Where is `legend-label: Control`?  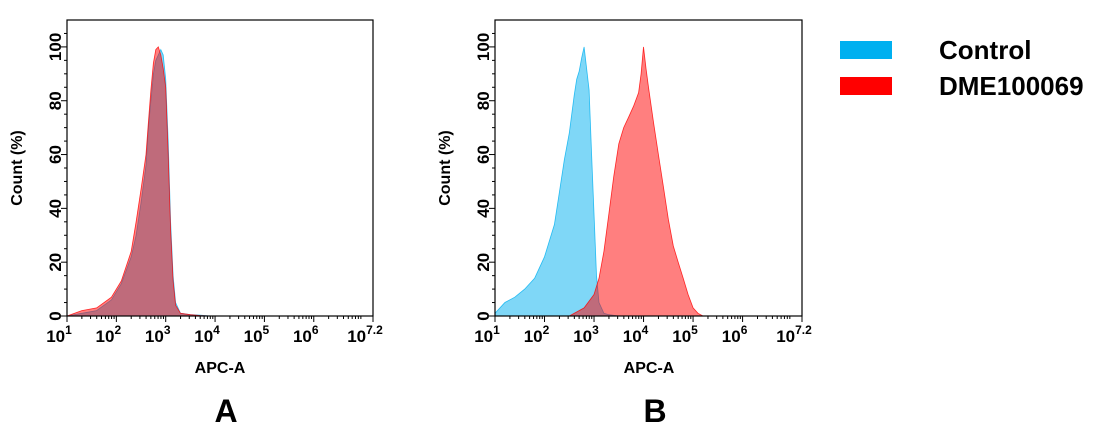
legend-label: Control is located at coordinates (985, 50).